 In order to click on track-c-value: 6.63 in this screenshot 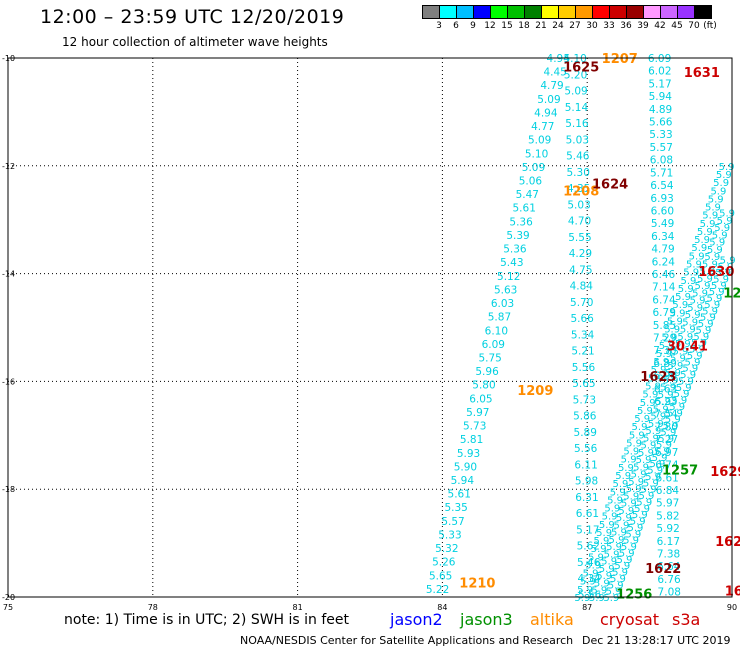, I will do `click(665, 389)`.